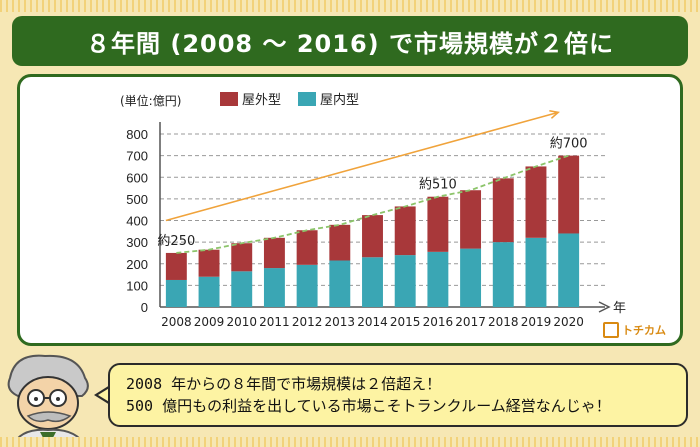 The height and width of the screenshot is (447, 700). What do you see at coordinates (350, 6) in the screenshot?
I see `top-decoration` at bounding box center [350, 6].